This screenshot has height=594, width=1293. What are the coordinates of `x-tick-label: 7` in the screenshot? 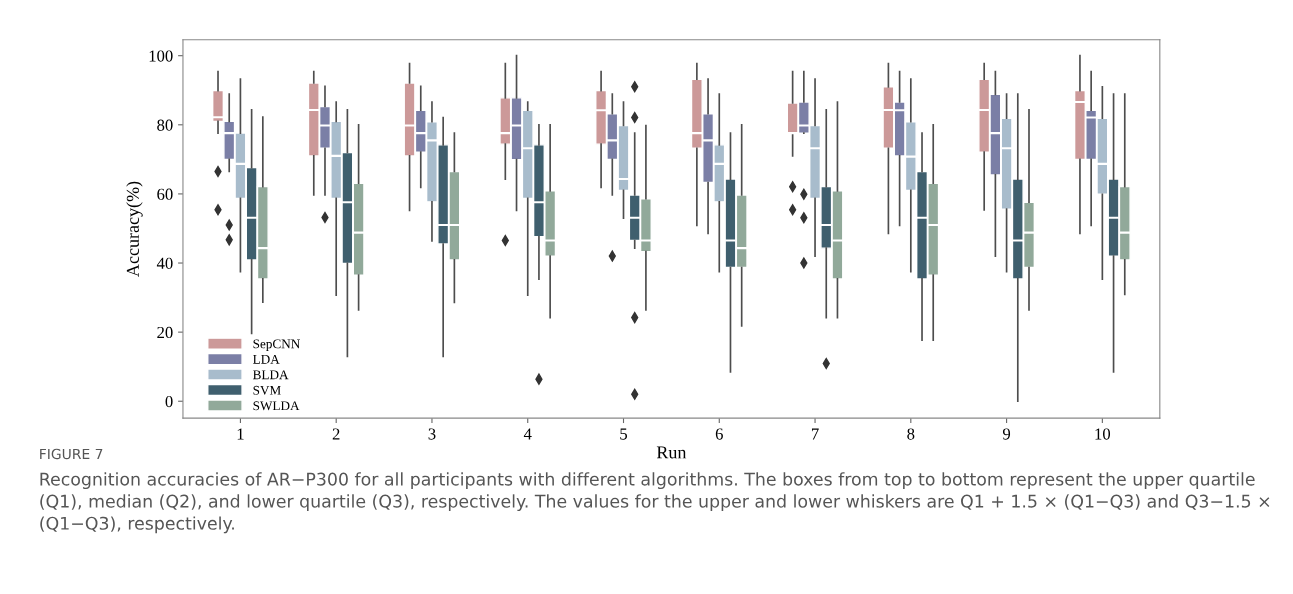 It's located at (815, 434).